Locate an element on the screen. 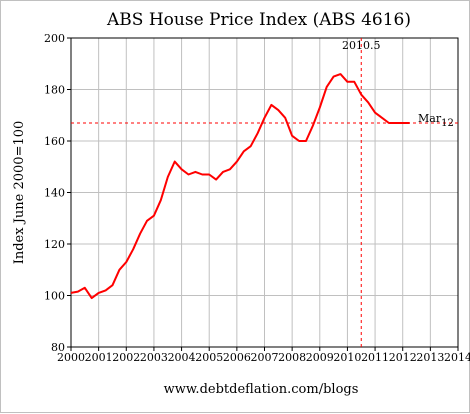 The image size is (470, 414). x-tick-label: 2004 is located at coordinates (182, 357).